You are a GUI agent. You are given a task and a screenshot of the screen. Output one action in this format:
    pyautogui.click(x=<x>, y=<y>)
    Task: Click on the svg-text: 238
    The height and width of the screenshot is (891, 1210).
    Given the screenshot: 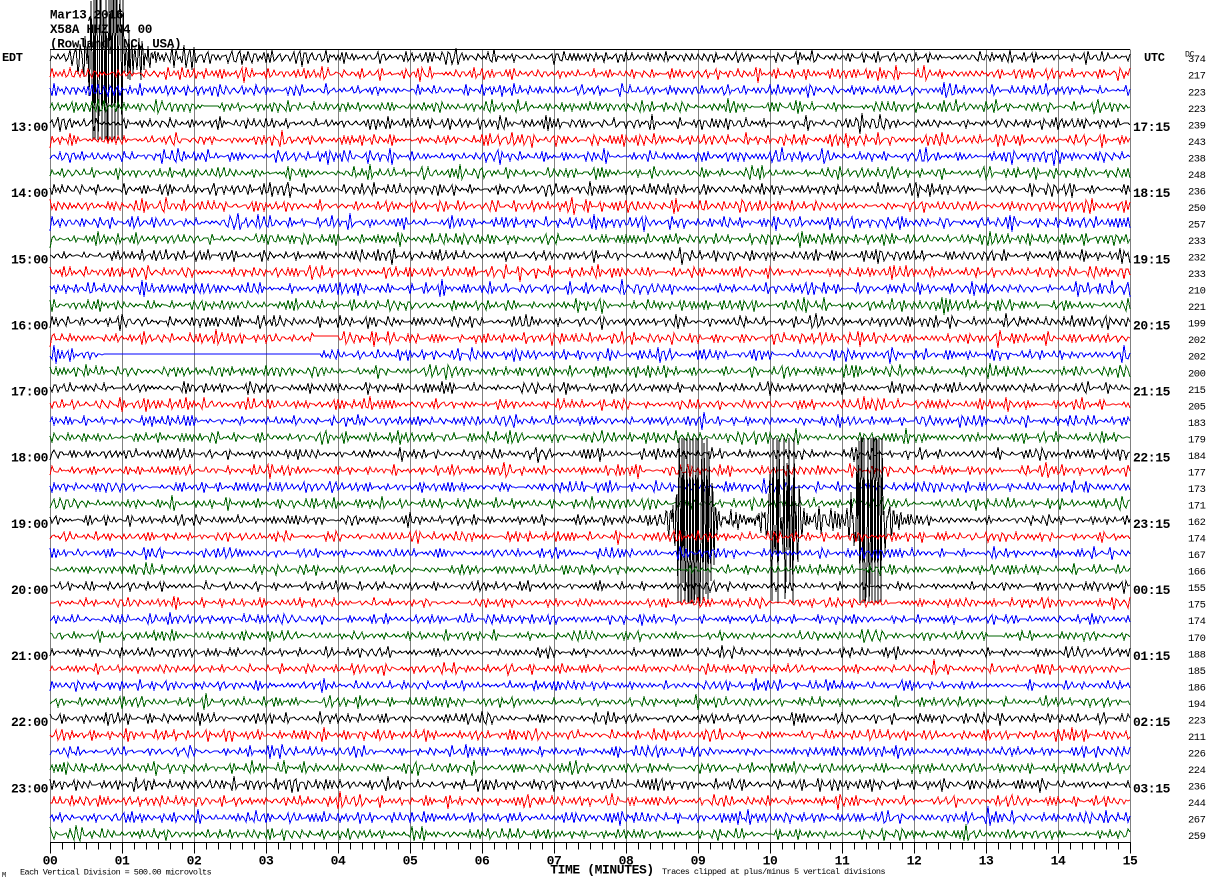 What is the action you would take?
    pyautogui.click(x=1197, y=159)
    